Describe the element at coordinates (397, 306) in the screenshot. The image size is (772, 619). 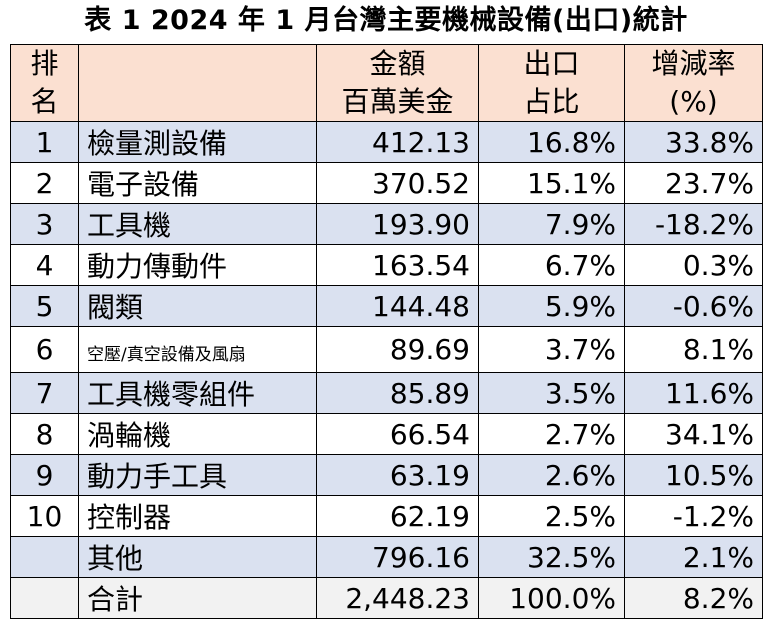
I see `amount-cell: 144.48` at that location.